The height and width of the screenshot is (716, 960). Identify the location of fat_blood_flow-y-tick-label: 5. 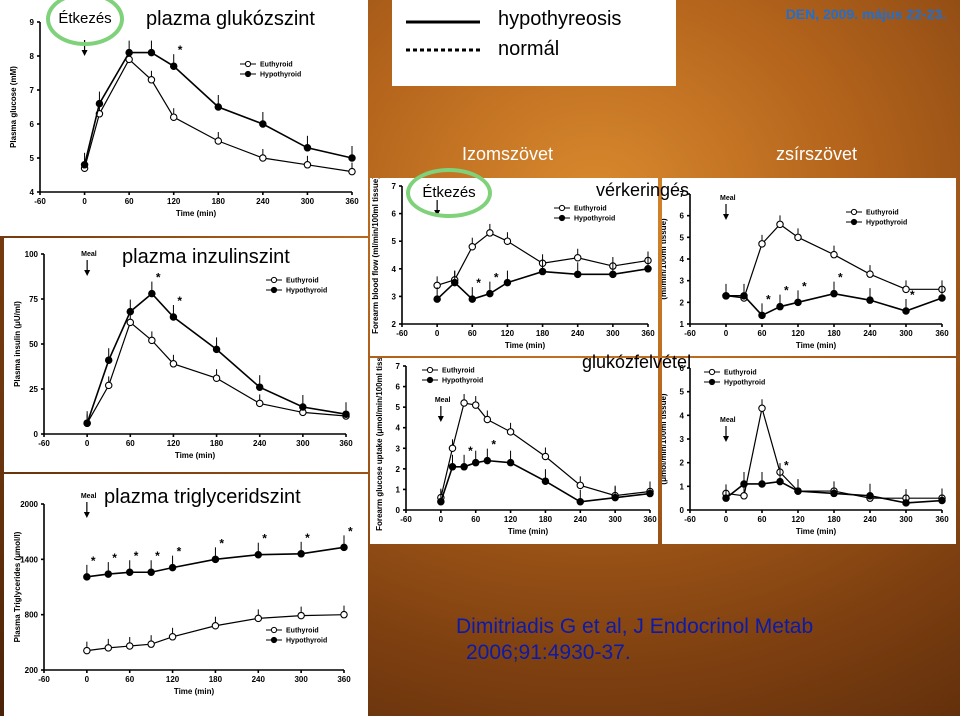
(682, 237).